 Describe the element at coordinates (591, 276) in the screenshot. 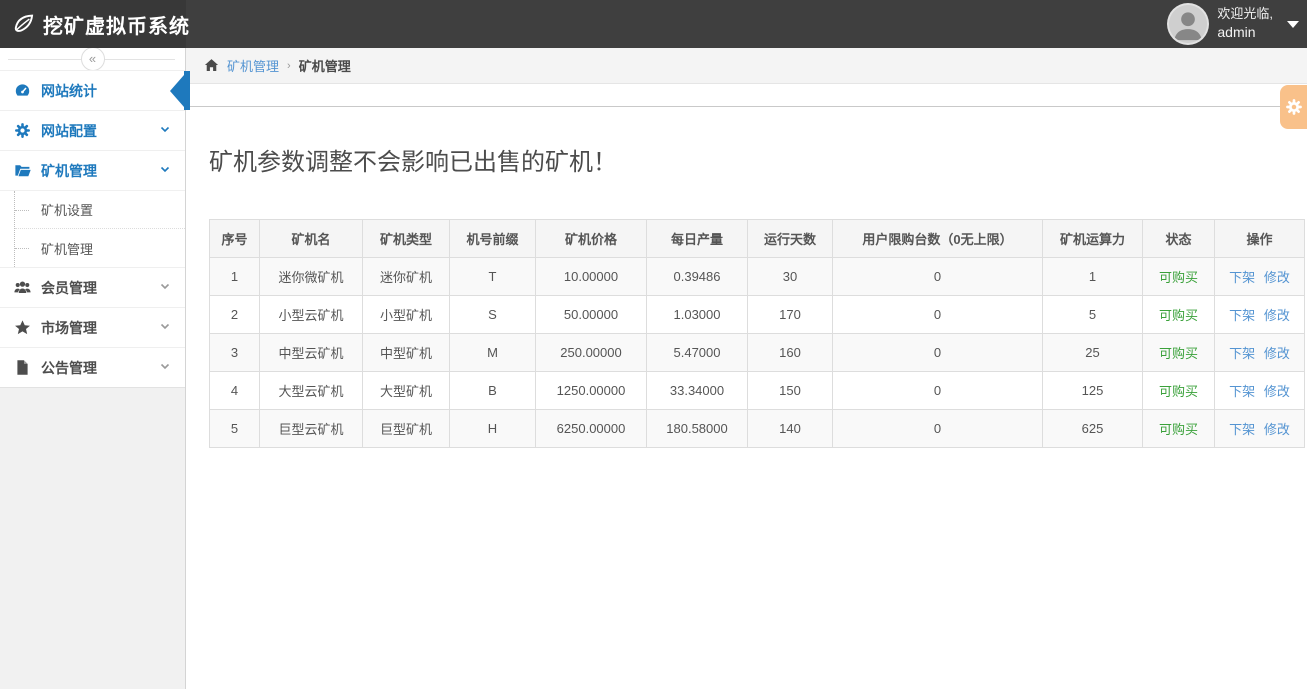

I see `cell-price: 10.00000` at that location.